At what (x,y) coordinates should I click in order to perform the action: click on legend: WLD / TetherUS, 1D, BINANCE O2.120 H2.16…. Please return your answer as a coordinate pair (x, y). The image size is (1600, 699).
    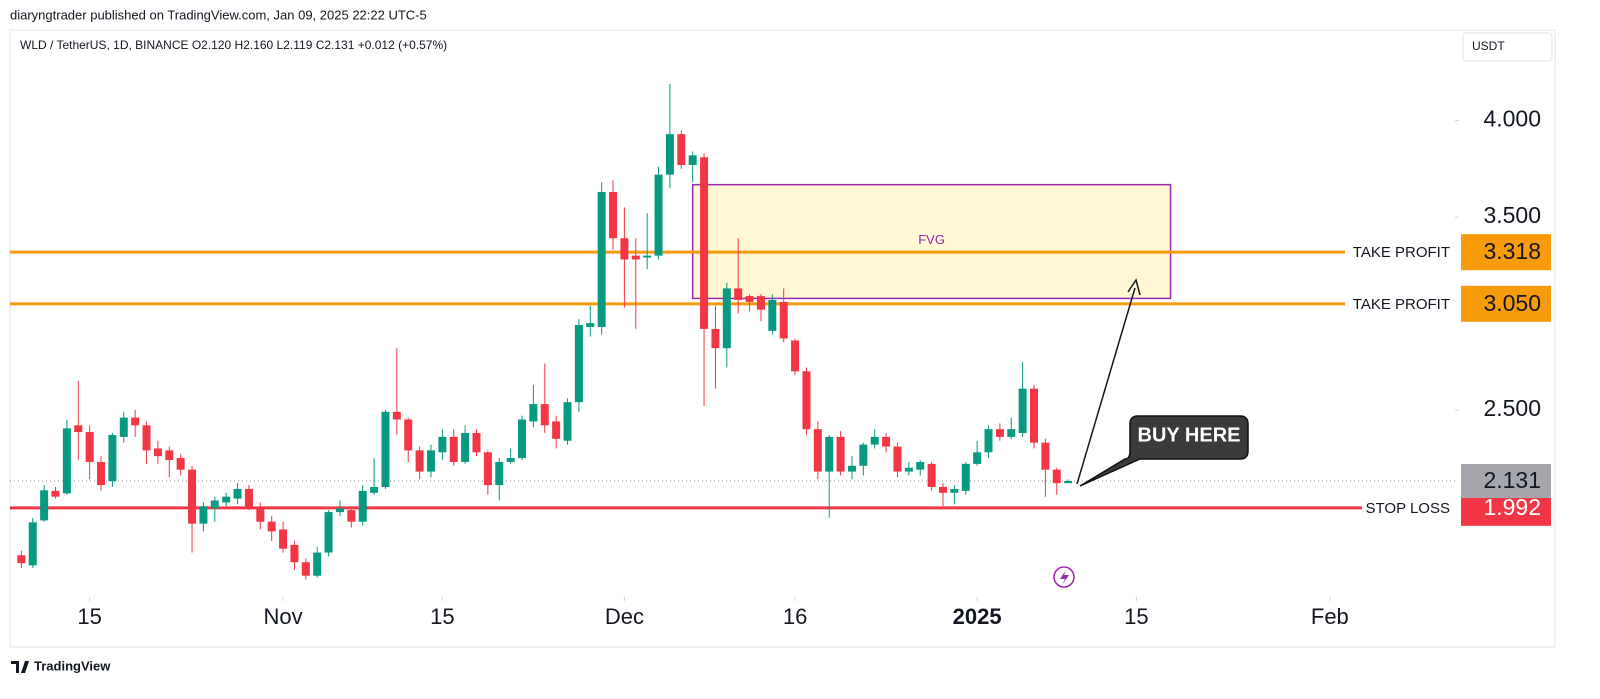
    Looking at the image, I should click on (233, 45).